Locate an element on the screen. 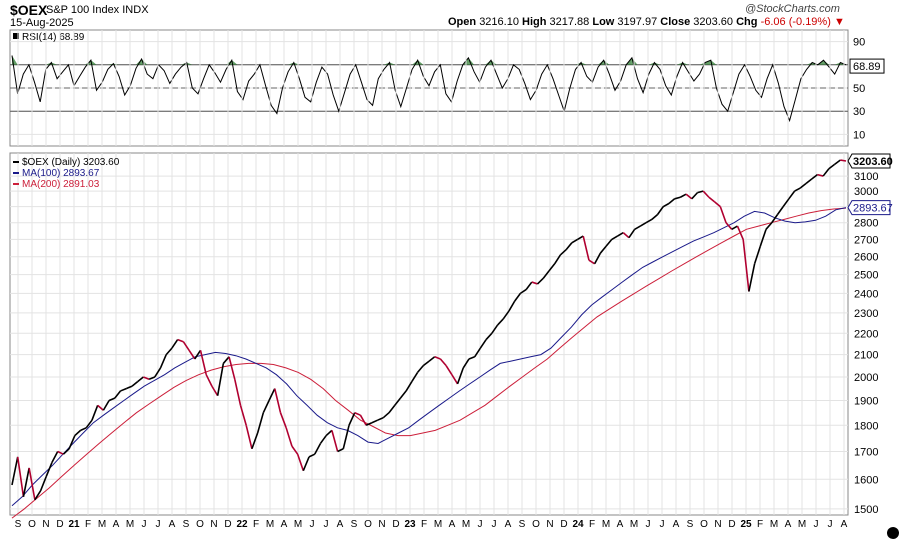 This screenshot has height=543, width=911. rsi-tick-label: 90 is located at coordinates (859, 43).